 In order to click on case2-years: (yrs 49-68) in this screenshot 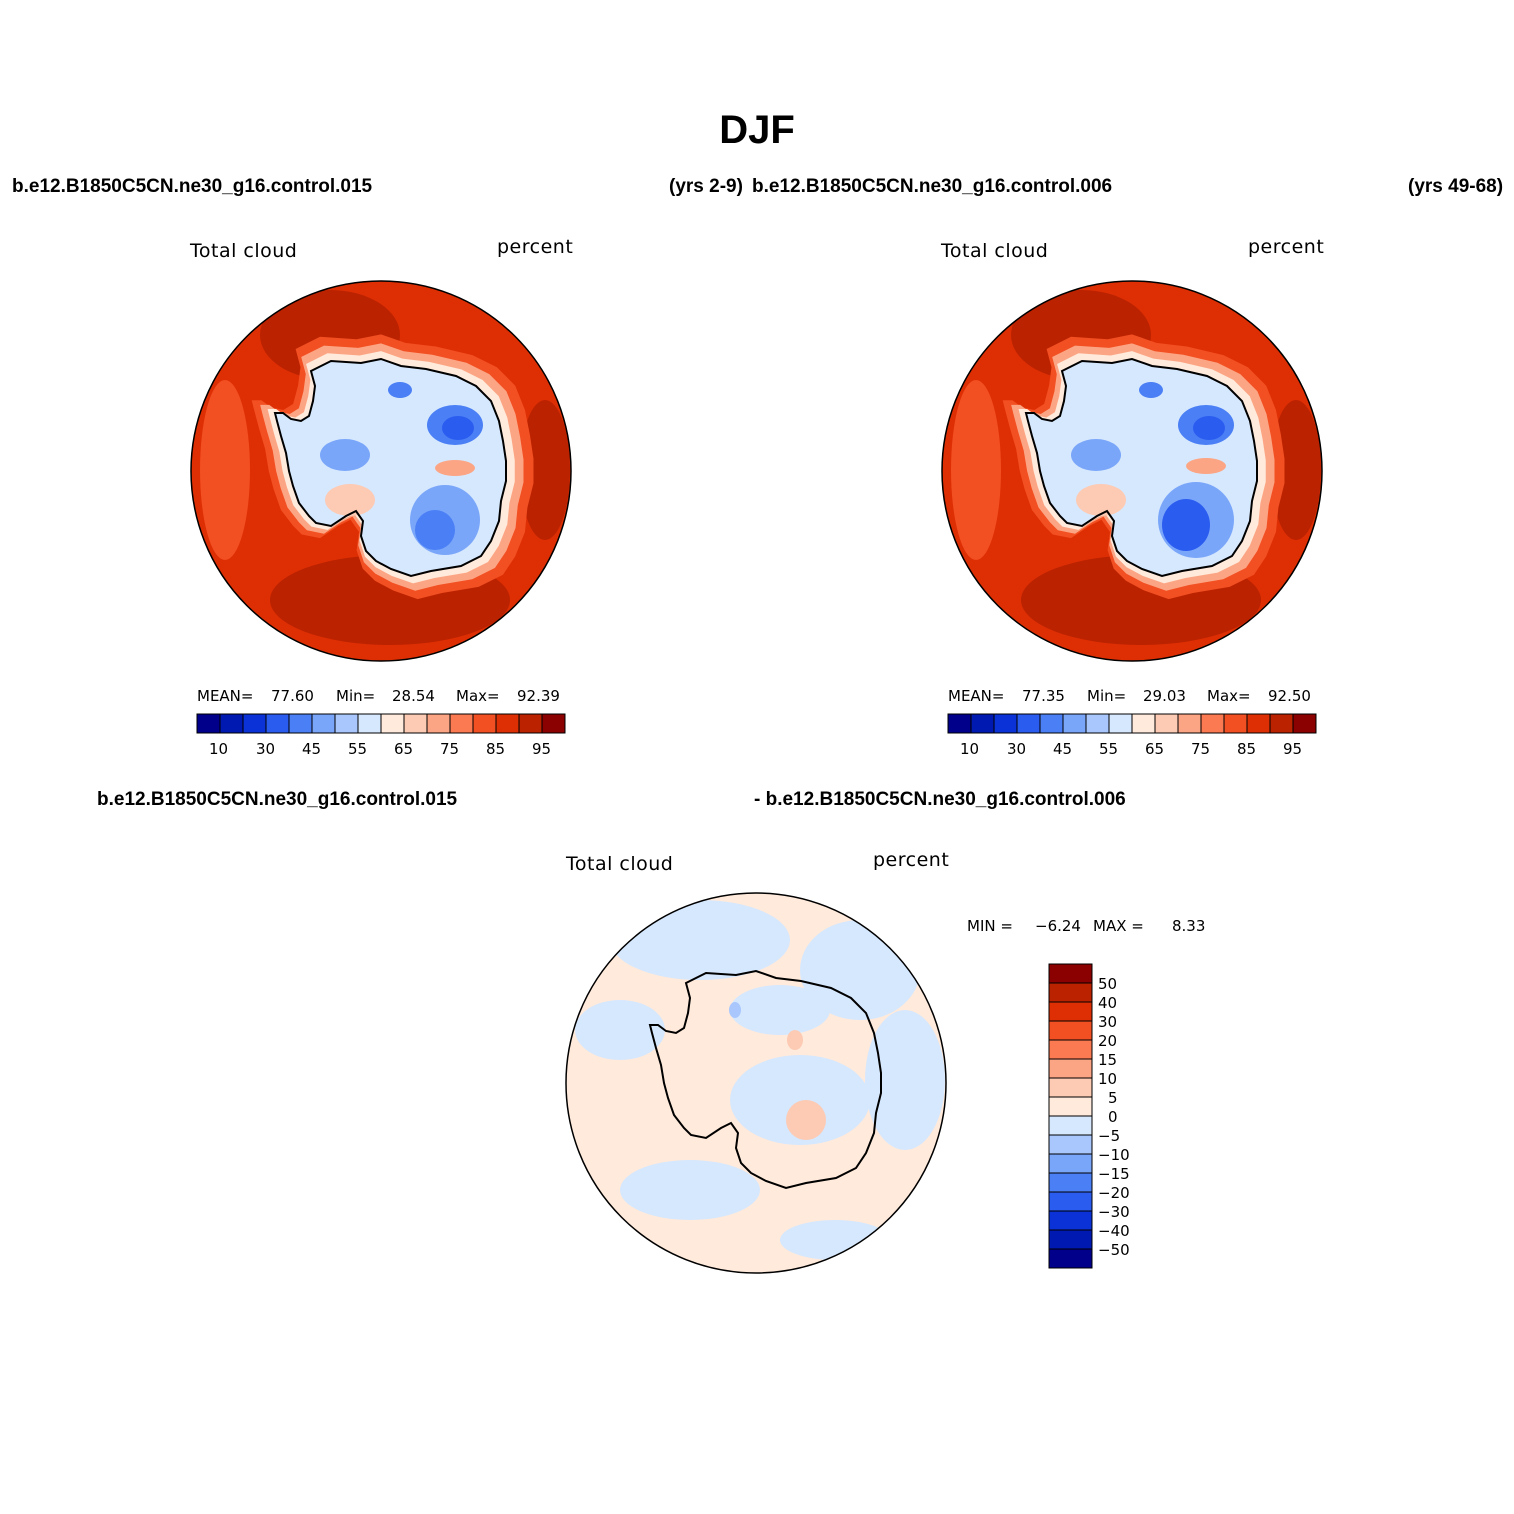, I will do `click(1456, 186)`.